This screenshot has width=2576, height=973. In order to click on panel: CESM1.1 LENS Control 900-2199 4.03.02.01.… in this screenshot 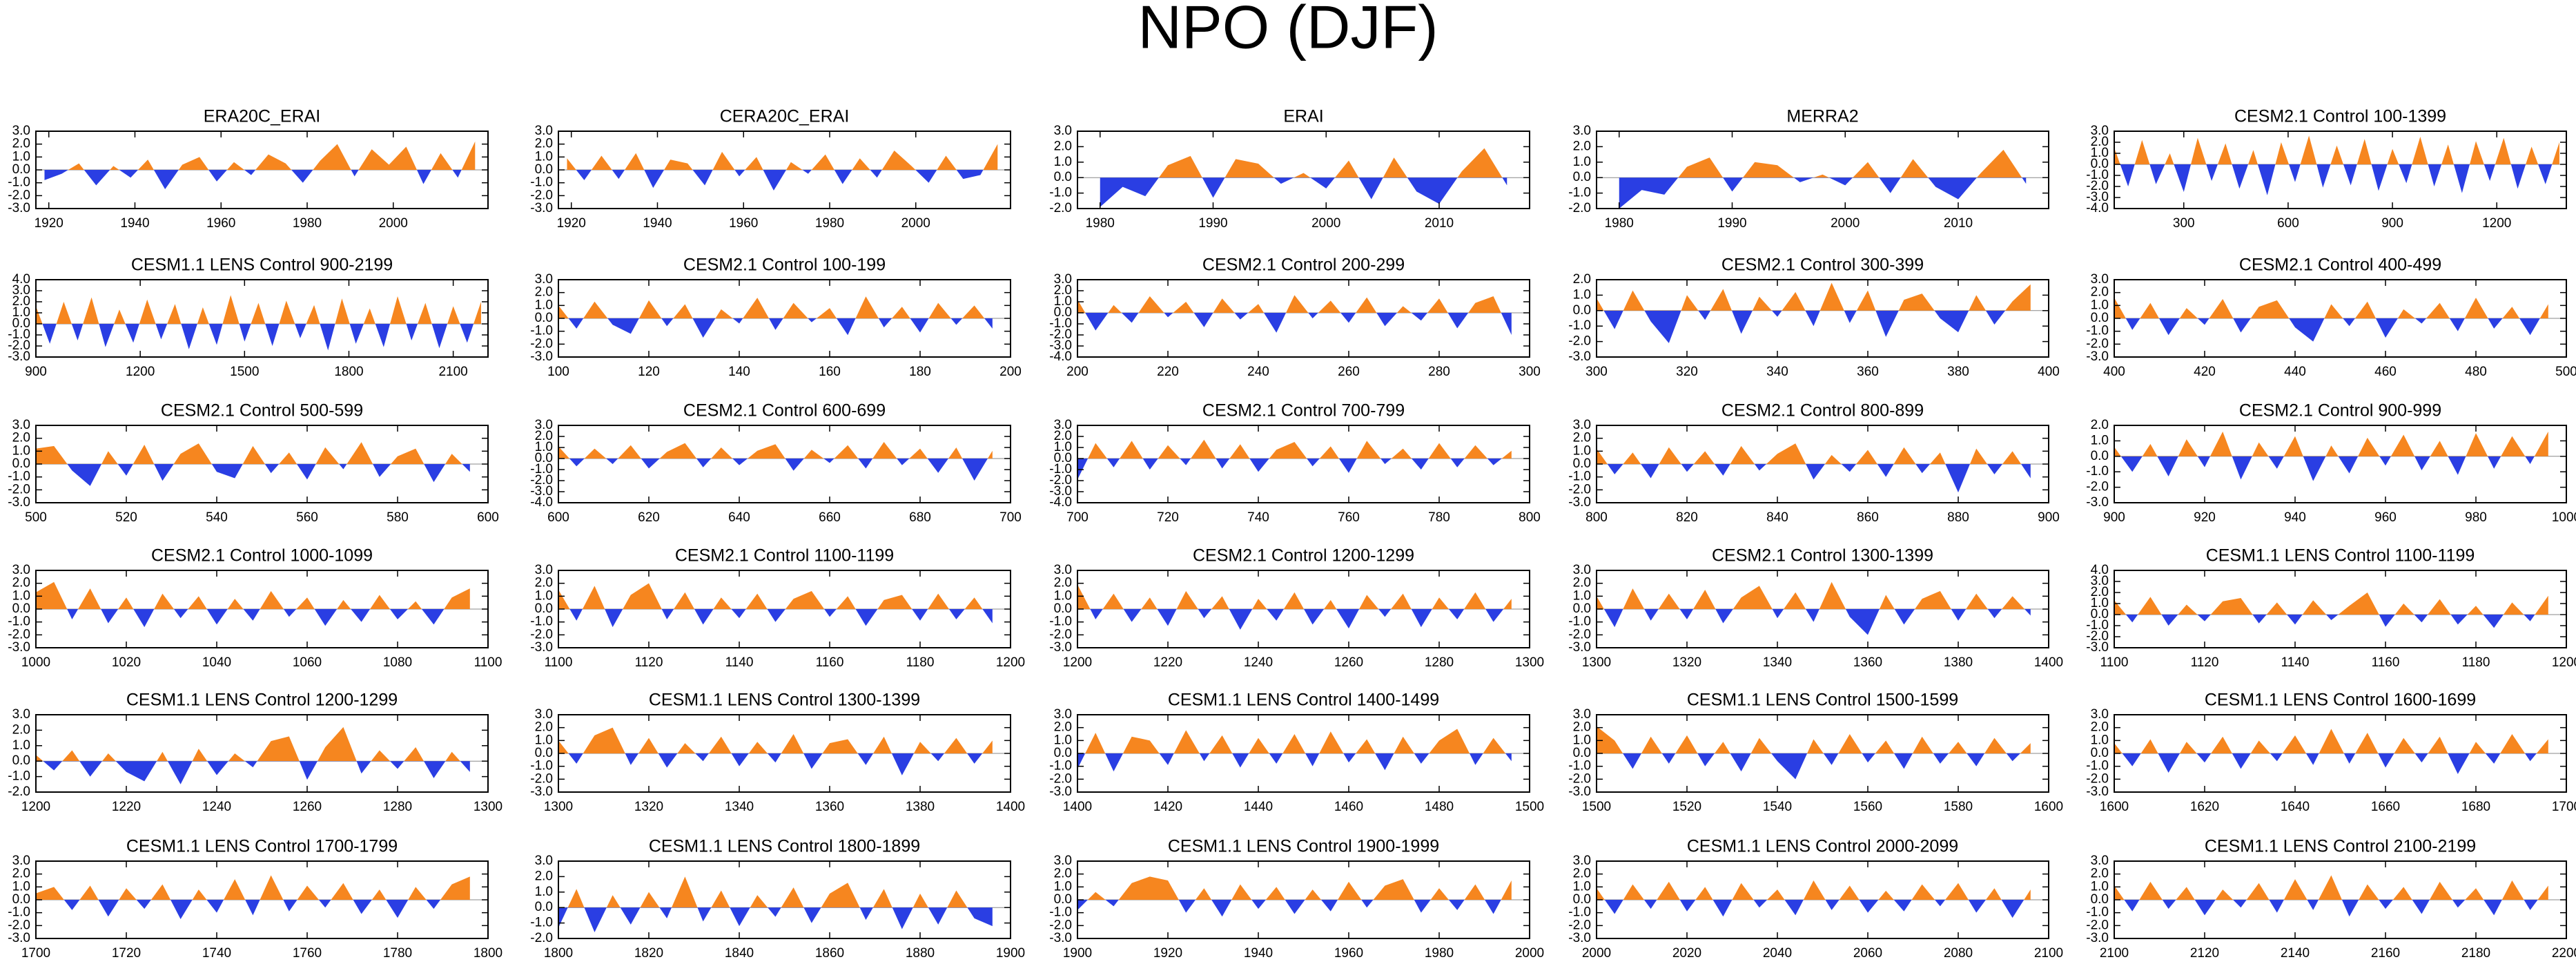, I will do `click(248, 317)`.